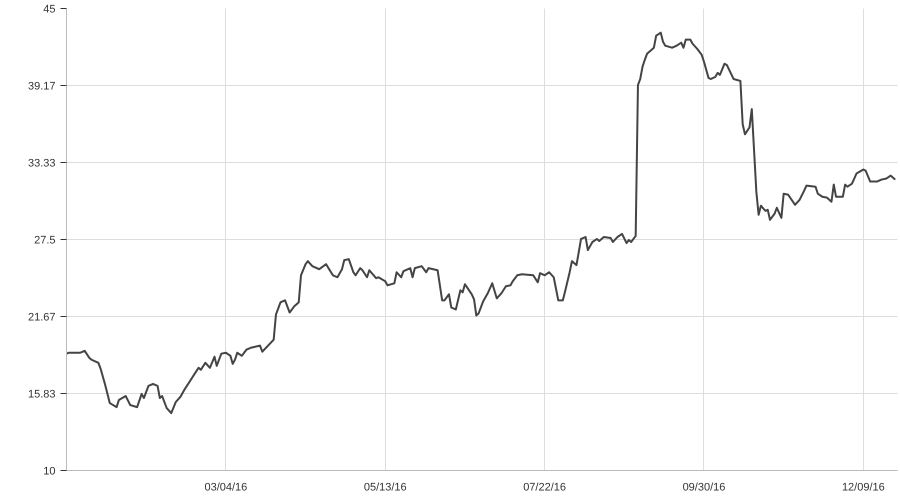 This screenshot has width=900, height=500. I want to click on x-tick-label: 07/22/16, so click(544, 488).